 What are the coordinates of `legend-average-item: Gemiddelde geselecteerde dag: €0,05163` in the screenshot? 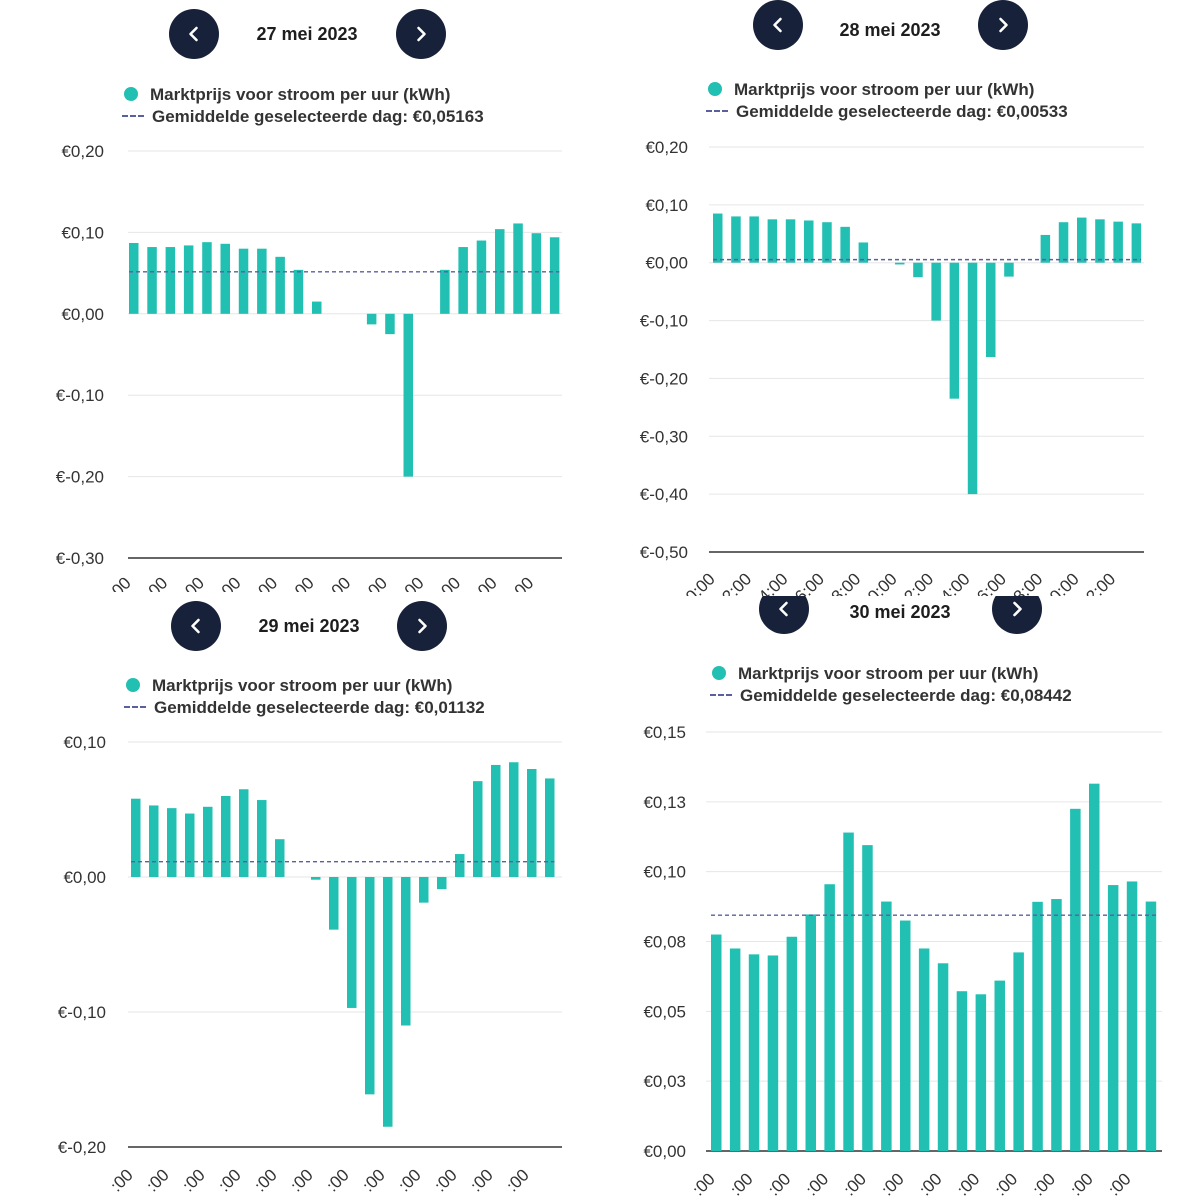 It's located at (303, 117).